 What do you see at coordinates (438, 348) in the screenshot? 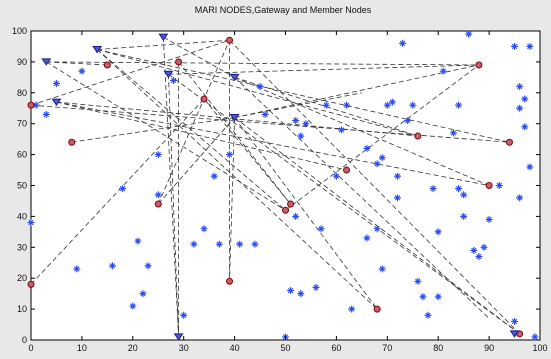
I see `x-tick-label: 80` at bounding box center [438, 348].